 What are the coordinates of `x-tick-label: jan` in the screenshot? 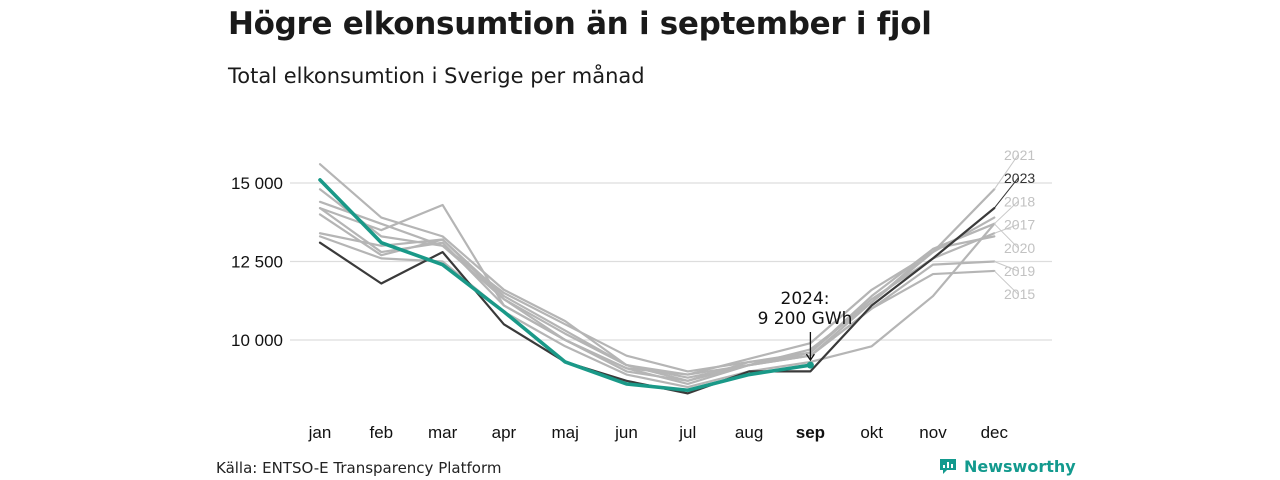 It's located at (320, 432).